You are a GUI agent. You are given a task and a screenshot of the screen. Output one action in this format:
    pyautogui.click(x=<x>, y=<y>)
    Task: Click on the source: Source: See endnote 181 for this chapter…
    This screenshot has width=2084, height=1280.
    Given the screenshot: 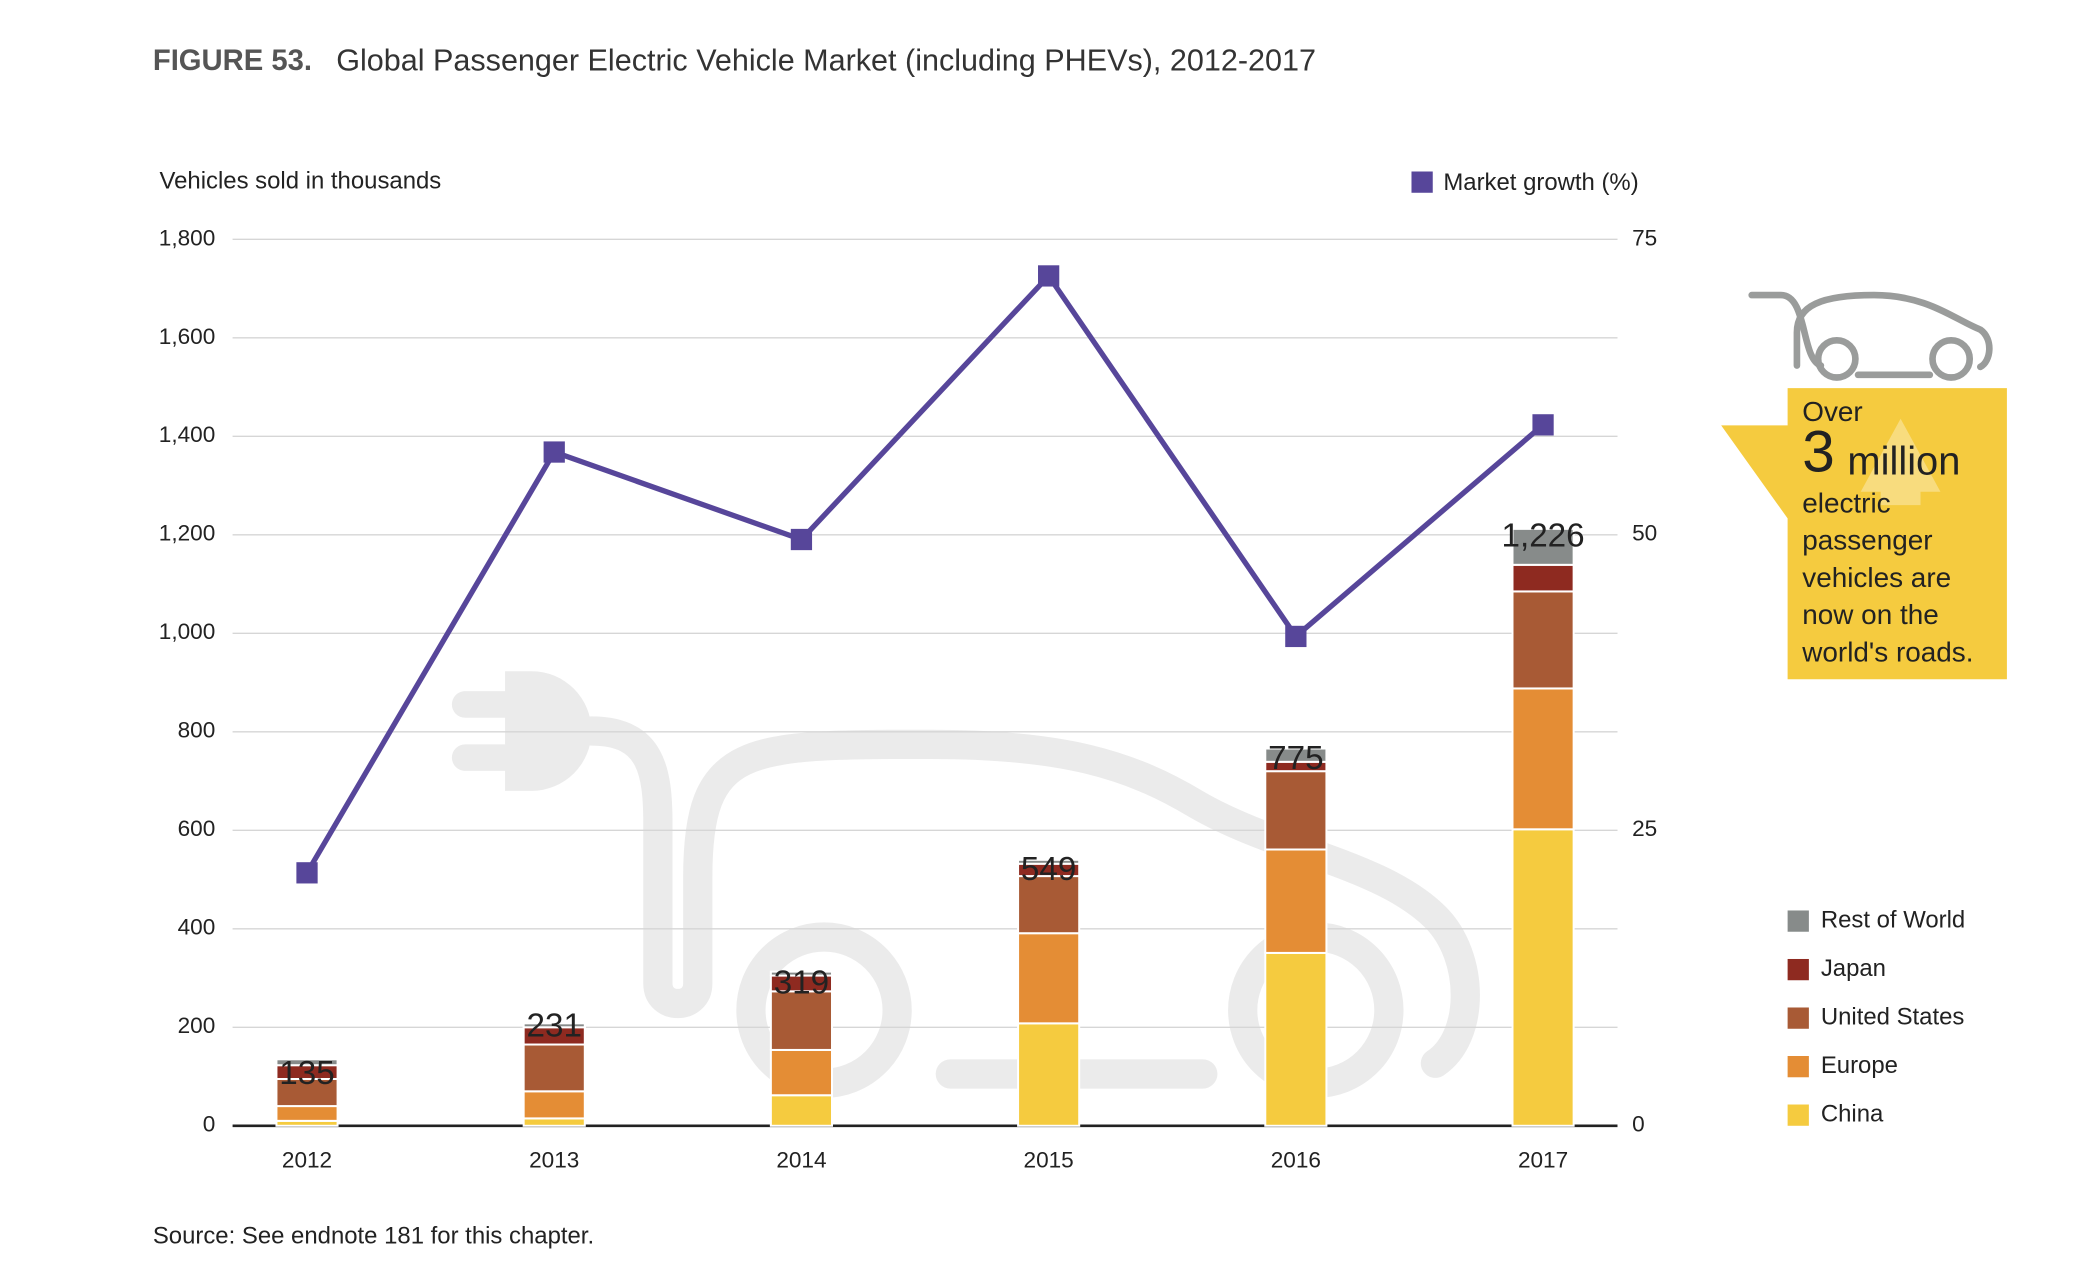 What is the action you would take?
    pyautogui.click(x=373, y=1236)
    